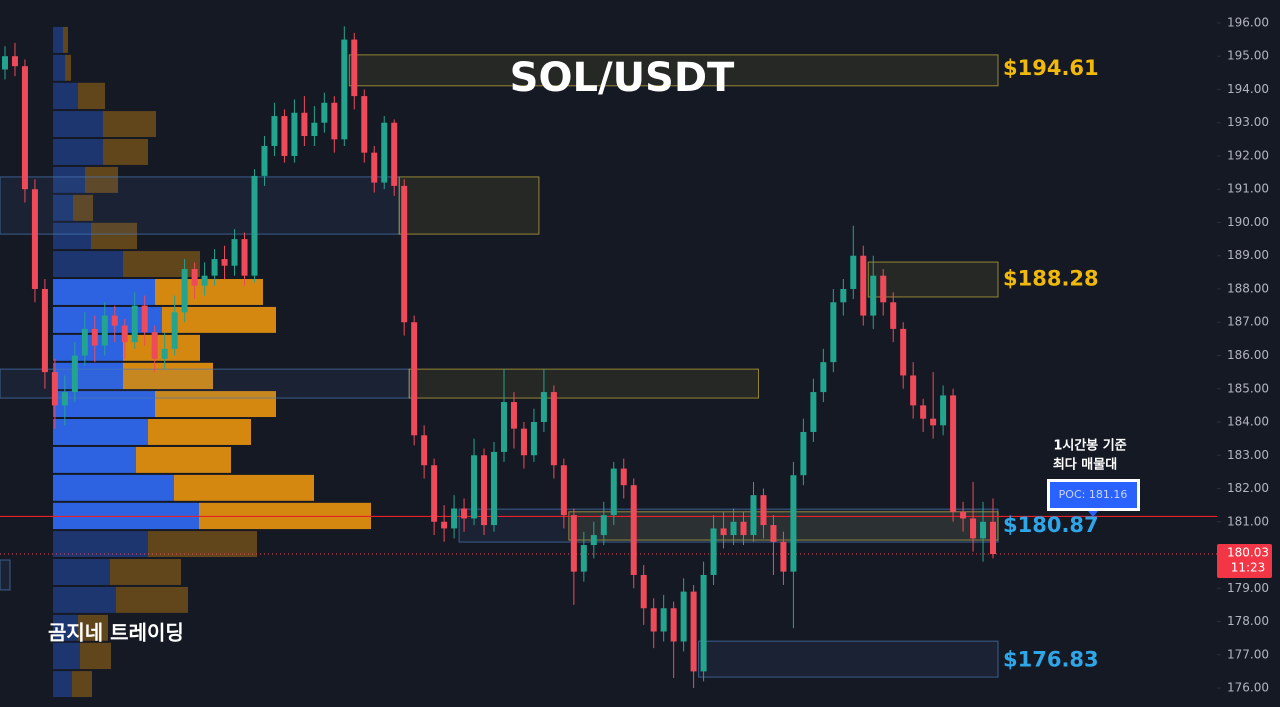 The image size is (1280, 707). What do you see at coordinates (1248, 688) in the screenshot?
I see `y-tick-label: 176.00` at bounding box center [1248, 688].